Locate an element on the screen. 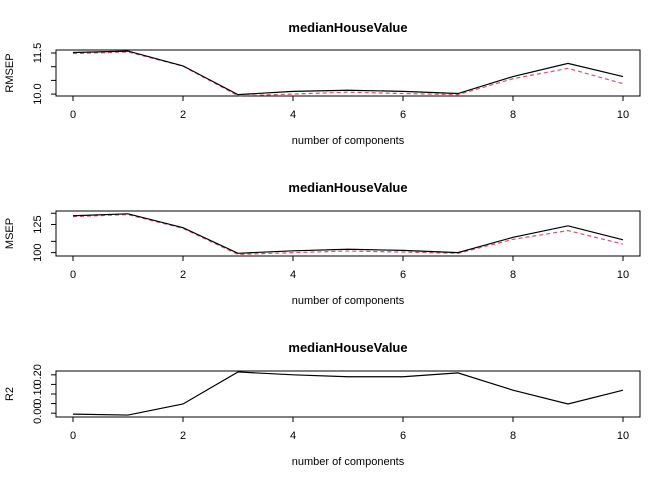 The width and height of the screenshot is (672, 480). y-axis-label: MSEP is located at coordinates (10, 233).